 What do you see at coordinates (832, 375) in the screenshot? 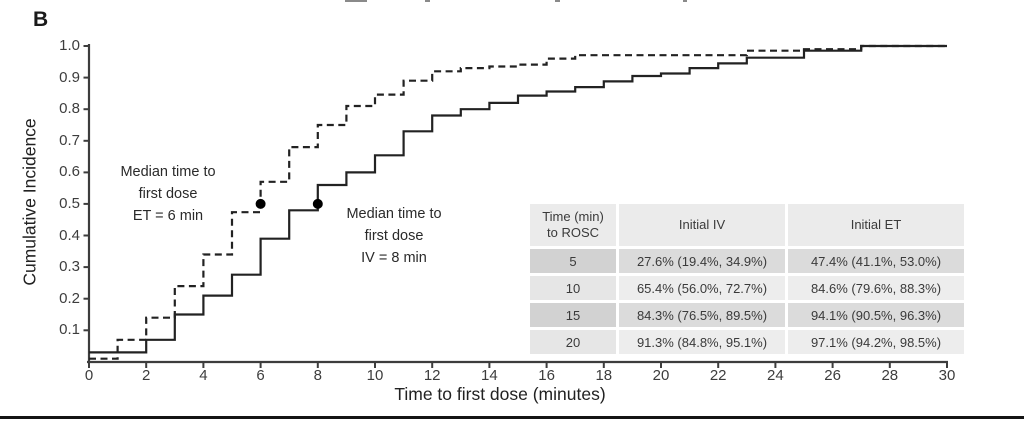
I see `x-tick-label: 26` at bounding box center [832, 375].